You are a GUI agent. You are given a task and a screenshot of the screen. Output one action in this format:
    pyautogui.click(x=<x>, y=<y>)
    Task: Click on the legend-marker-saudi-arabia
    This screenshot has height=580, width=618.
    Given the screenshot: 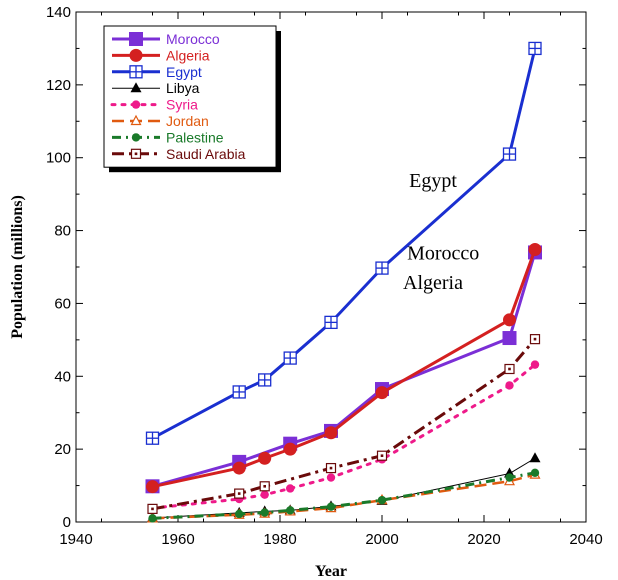 What is the action you would take?
    pyautogui.click(x=136, y=153)
    